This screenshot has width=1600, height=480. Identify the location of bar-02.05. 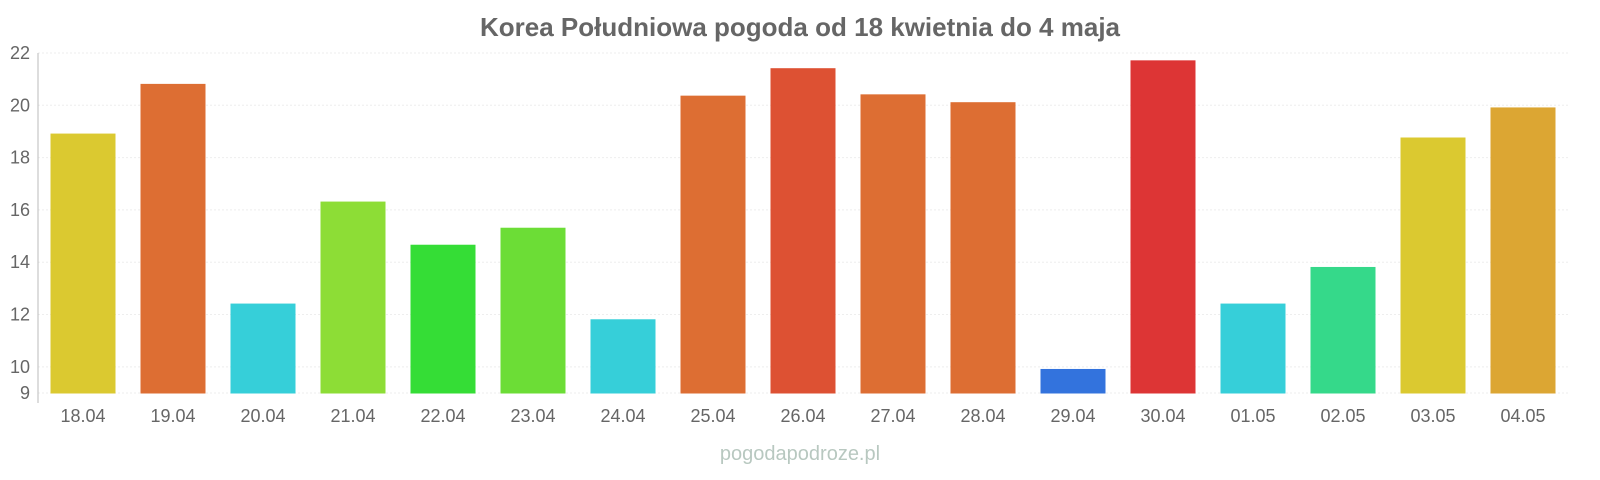
(1343, 330).